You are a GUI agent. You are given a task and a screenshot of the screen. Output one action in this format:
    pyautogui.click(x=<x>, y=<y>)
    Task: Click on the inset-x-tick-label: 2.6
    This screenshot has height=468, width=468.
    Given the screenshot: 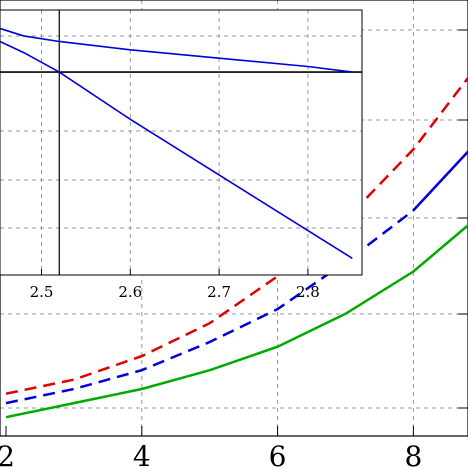 What is the action you would take?
    pyautogui.click(x=130, y=292)
    